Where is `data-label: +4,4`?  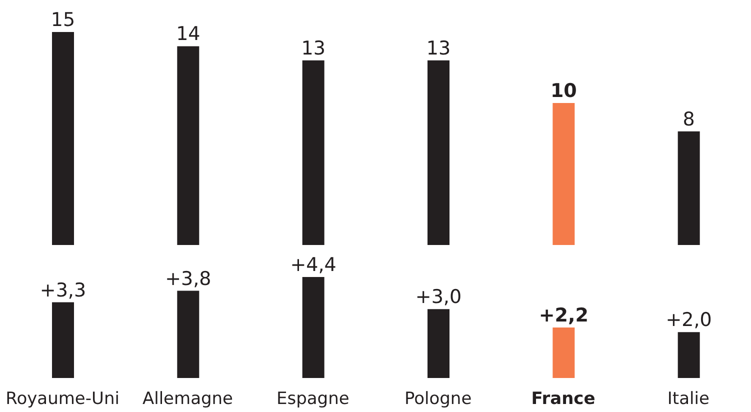 data-label: +4,4 is located at coordinates (313, 265).